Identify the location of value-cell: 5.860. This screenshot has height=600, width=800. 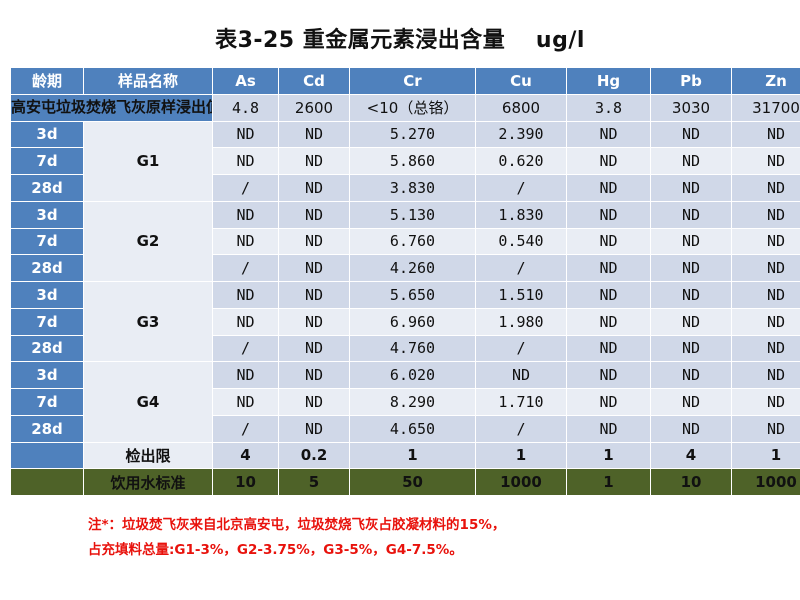
(412, 161).